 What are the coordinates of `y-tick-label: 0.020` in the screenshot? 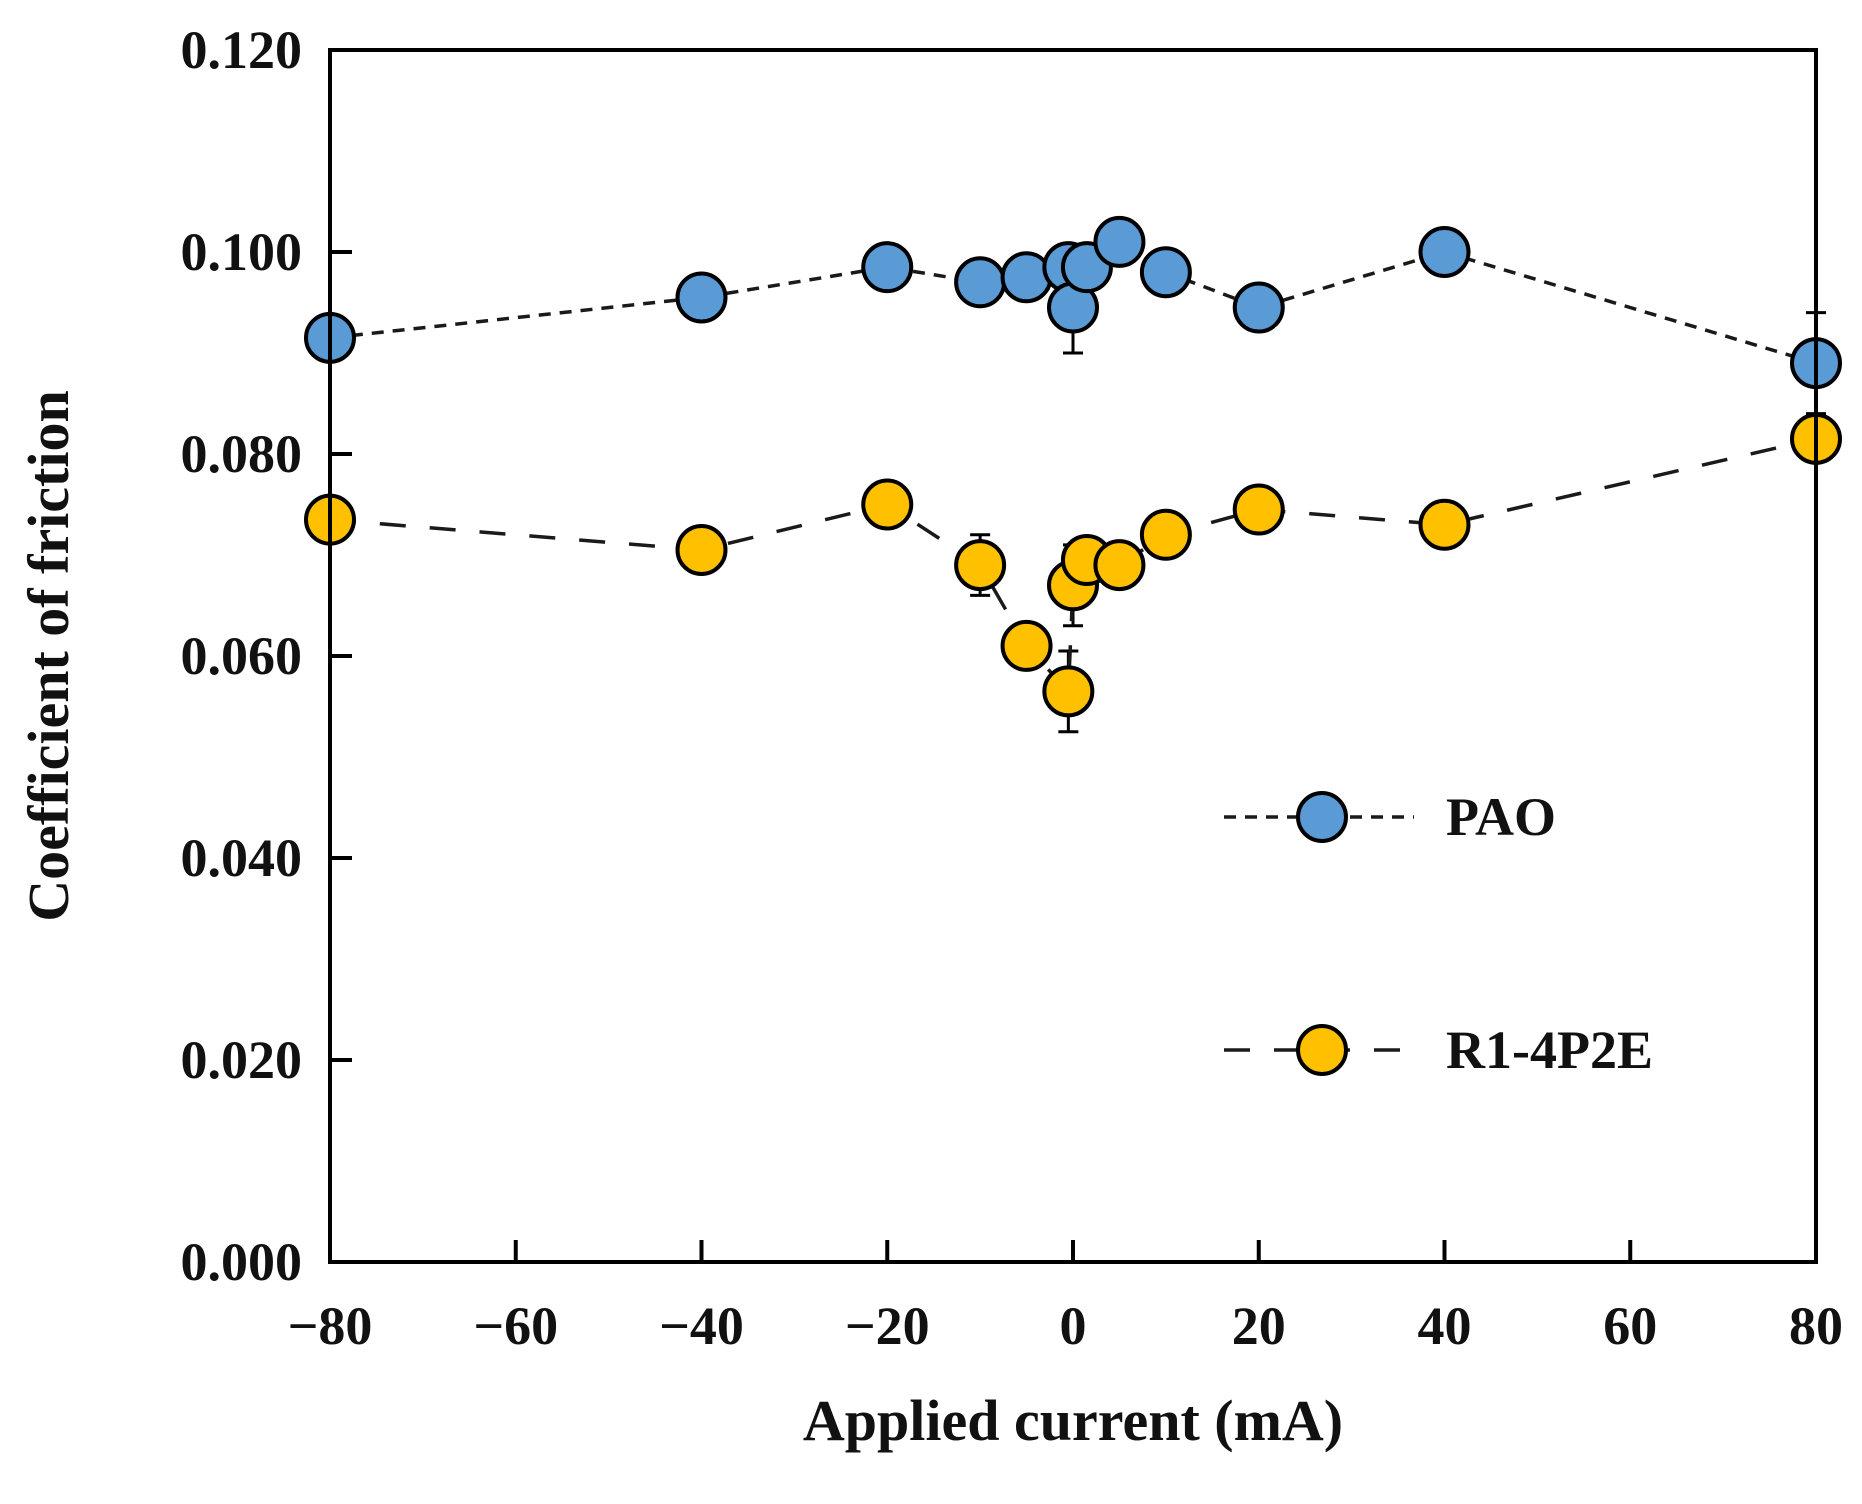 It's located at (242, 1060).